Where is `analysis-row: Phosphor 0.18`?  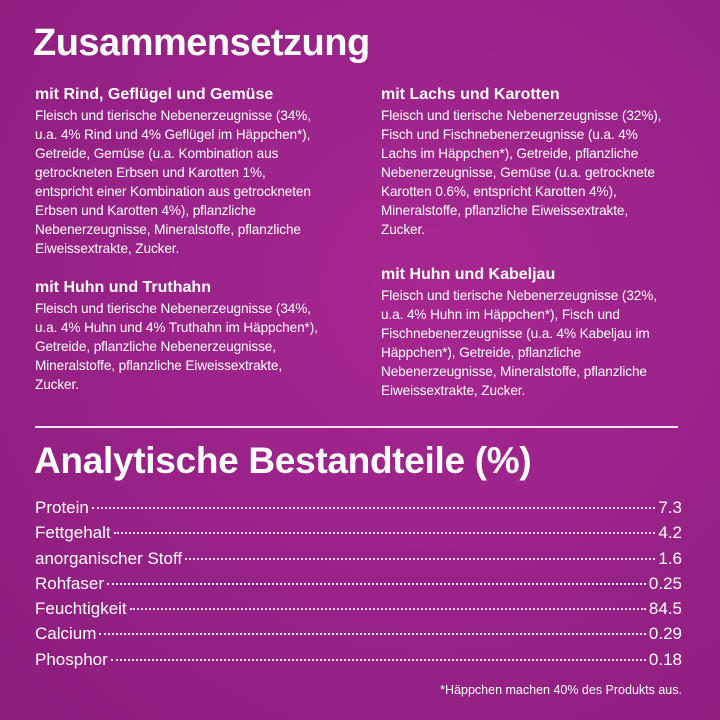 analysis-row: Phosphor 0.18 is located at coordinates (358, 662).